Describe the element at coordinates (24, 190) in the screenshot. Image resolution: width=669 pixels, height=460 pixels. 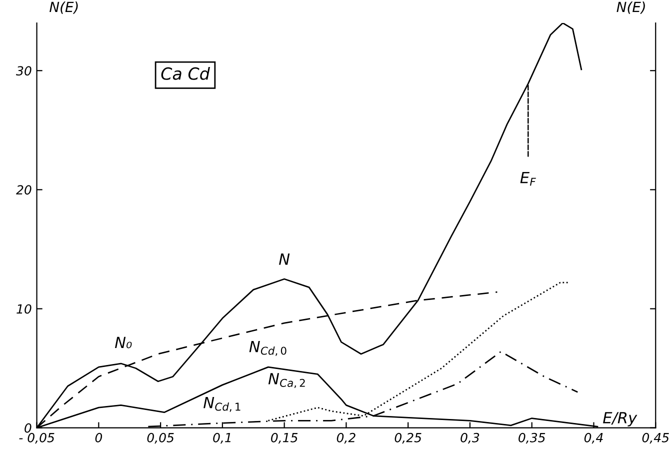
I see `y-tick-label: 20` at that location.